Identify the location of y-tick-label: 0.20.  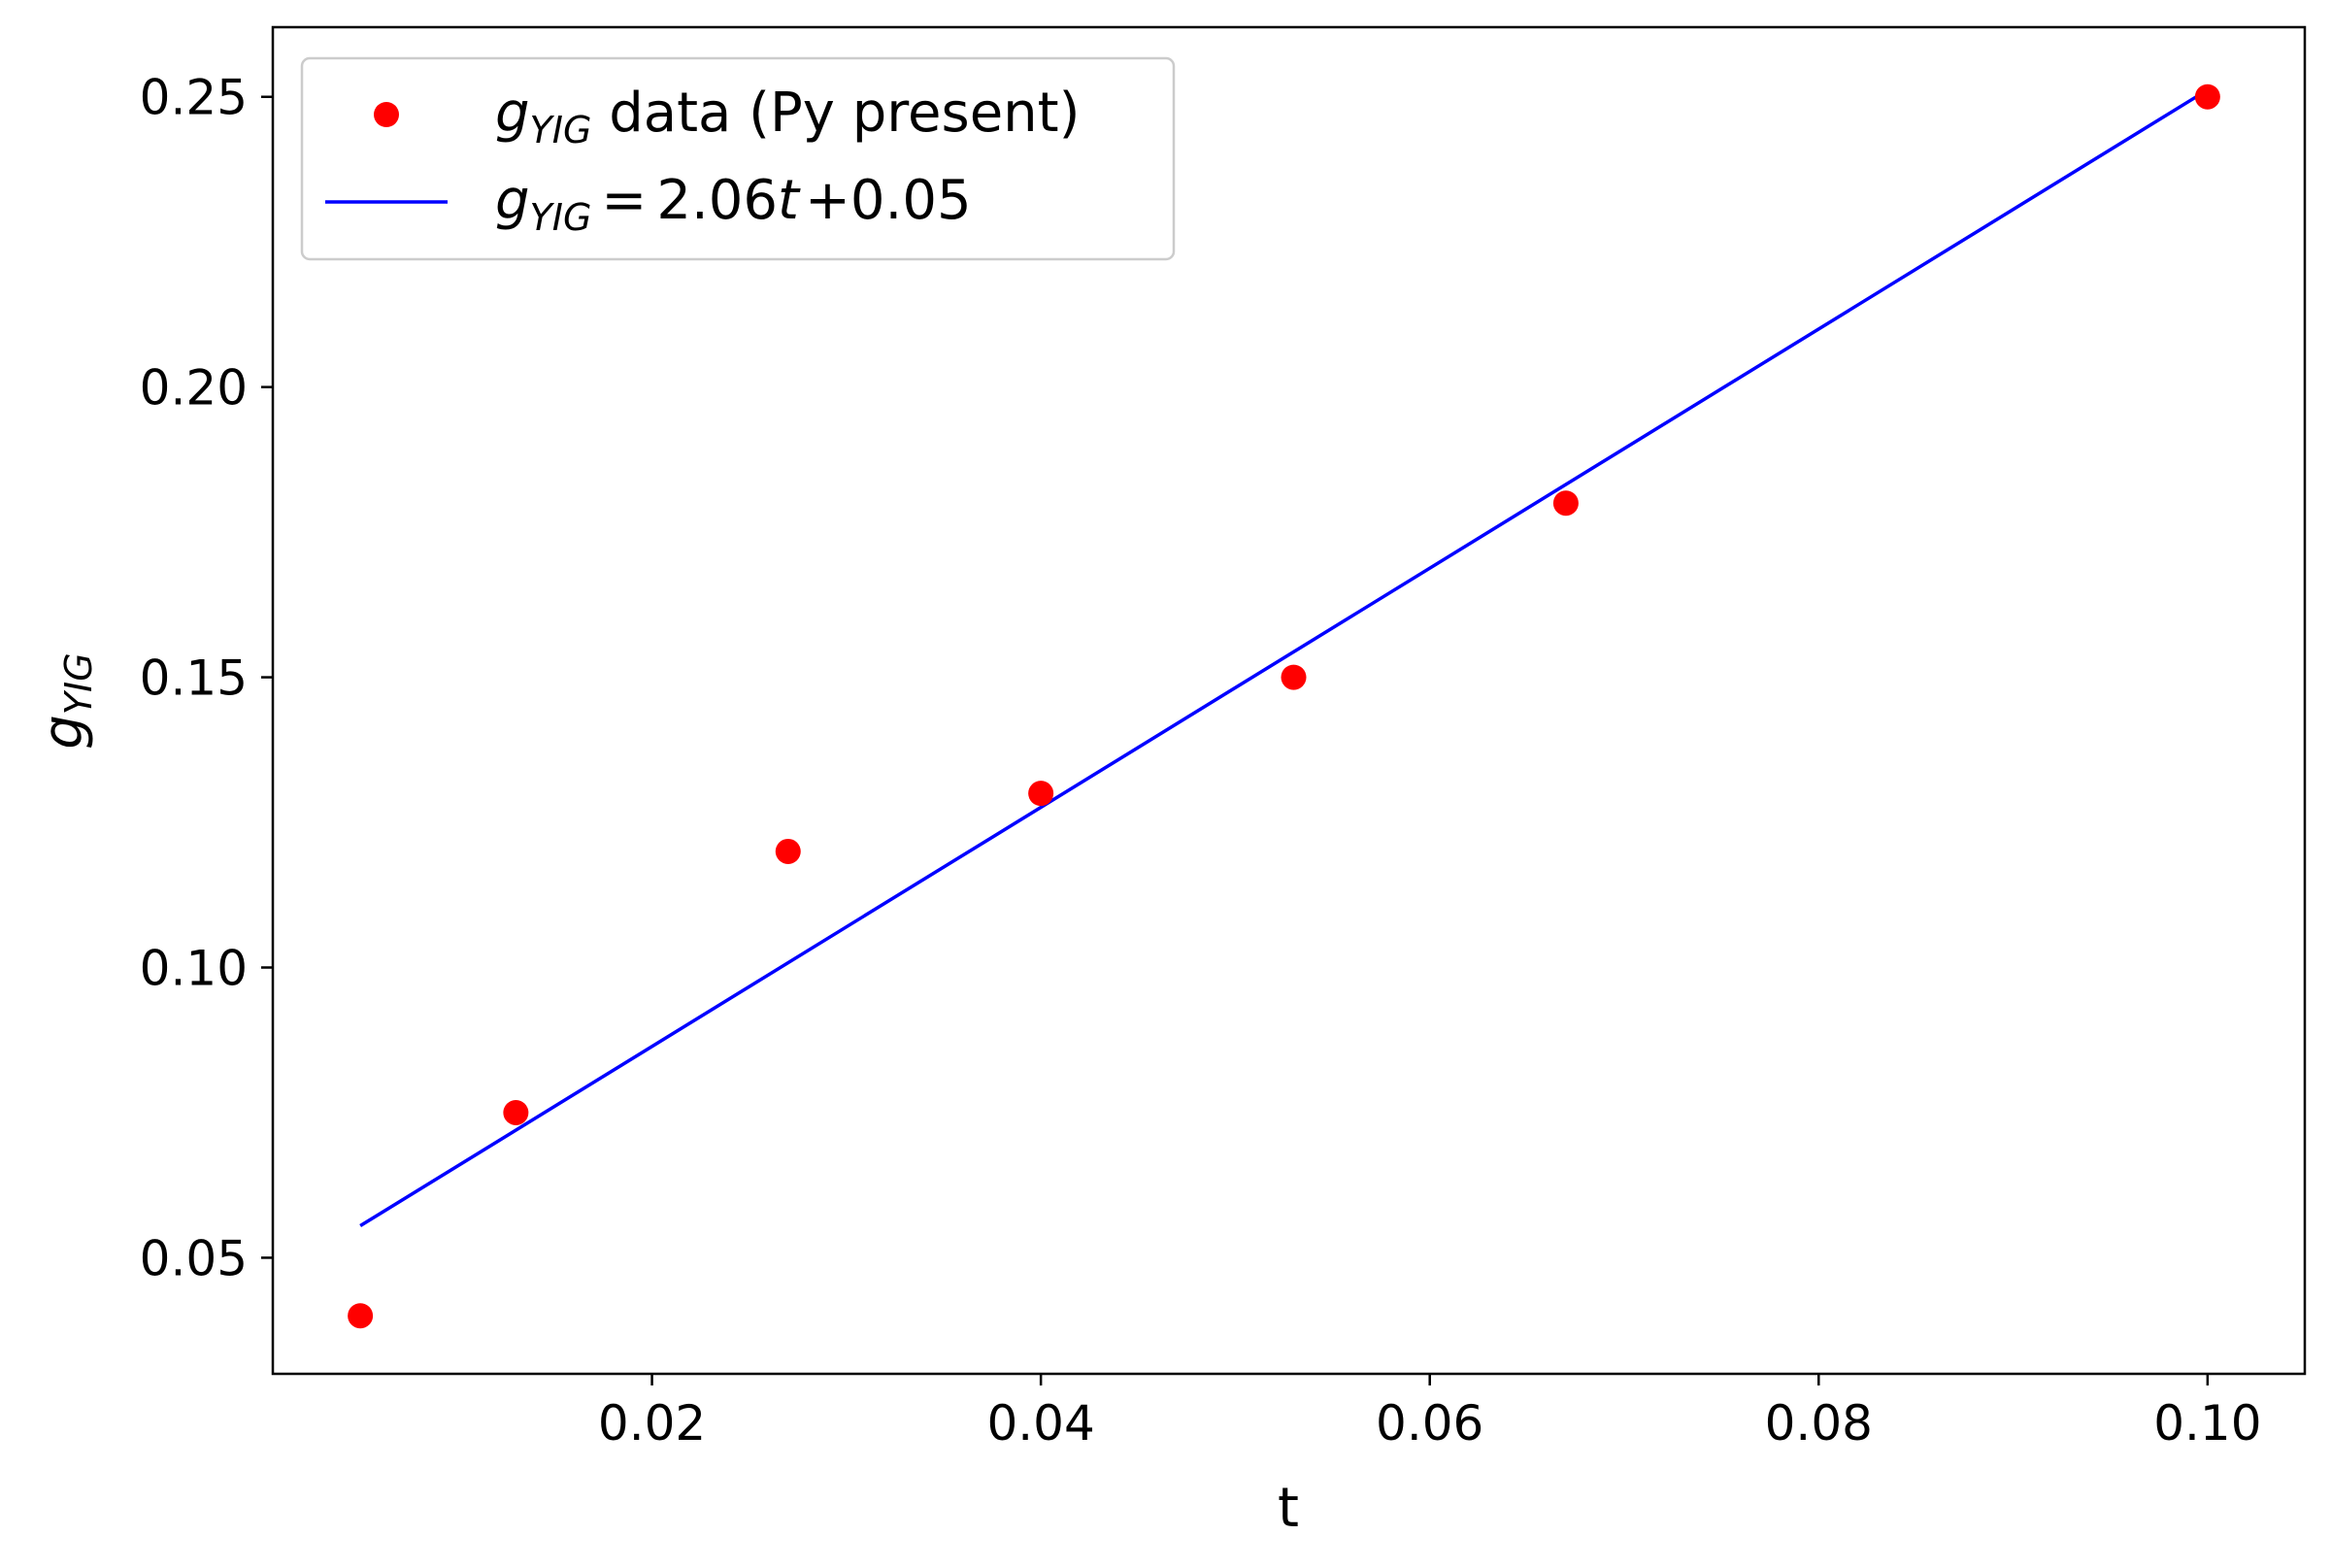
(194, 389).